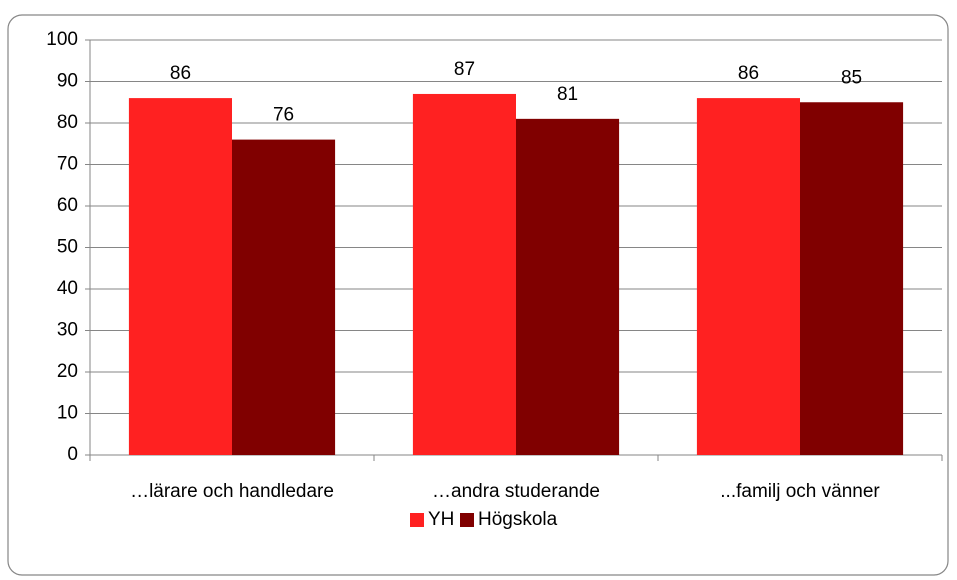 The height and width of the screenshot is (580, 957). What do you see at coordinates (800, 491) in the screenshot?
I see `x-tick-label: ...familj och vänner` at bounding box center [800, 491].